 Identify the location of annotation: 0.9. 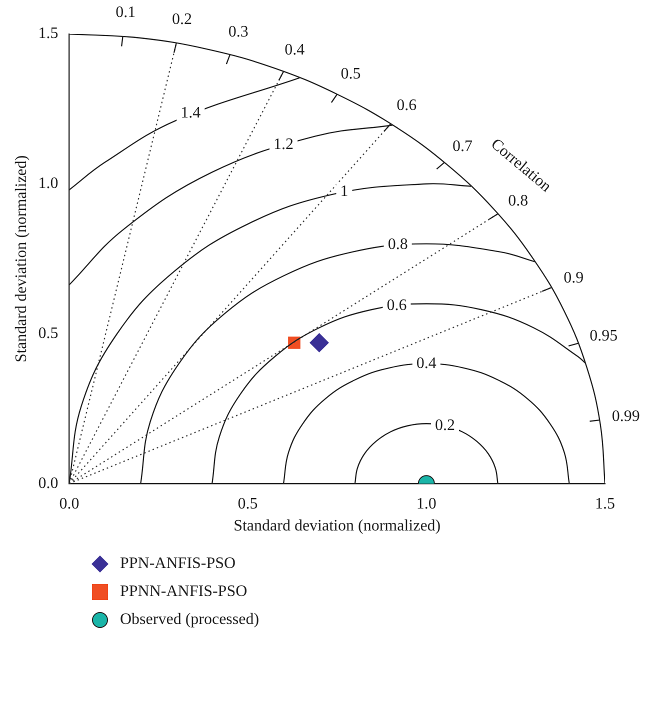
(574, 278).